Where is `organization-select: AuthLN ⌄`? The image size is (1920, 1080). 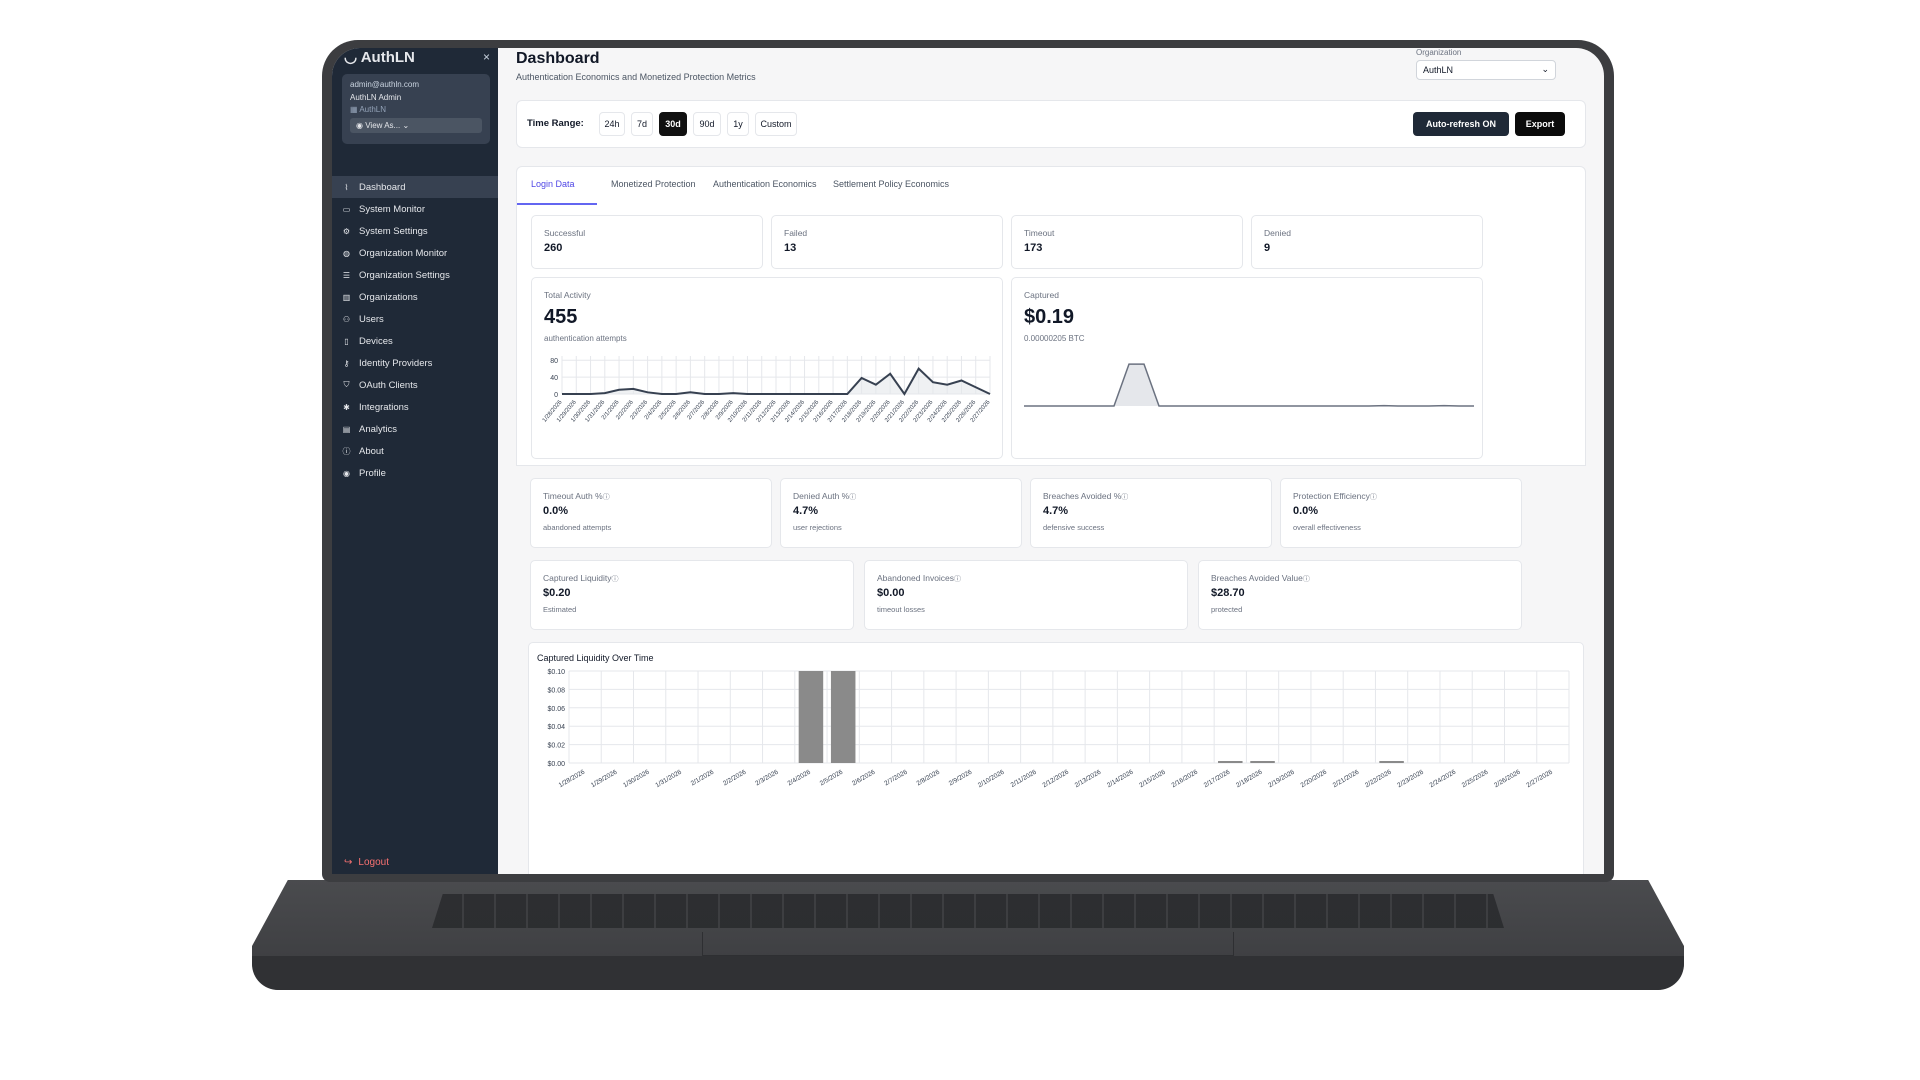
organization-select: AuthLN ⌄ is located at coordinates (1486, 70).